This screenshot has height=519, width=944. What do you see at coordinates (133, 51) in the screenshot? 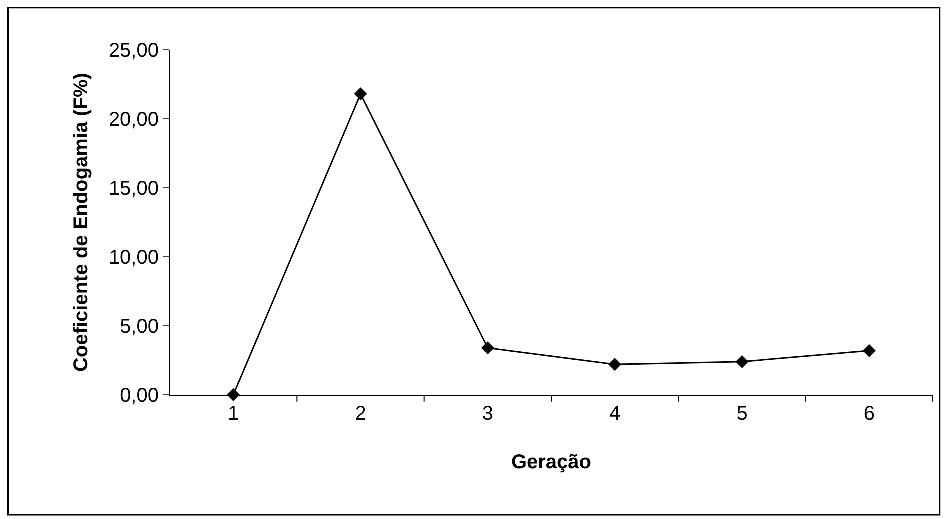
I see `y-tick-label: 25,00` at bounding box center [133, 51].